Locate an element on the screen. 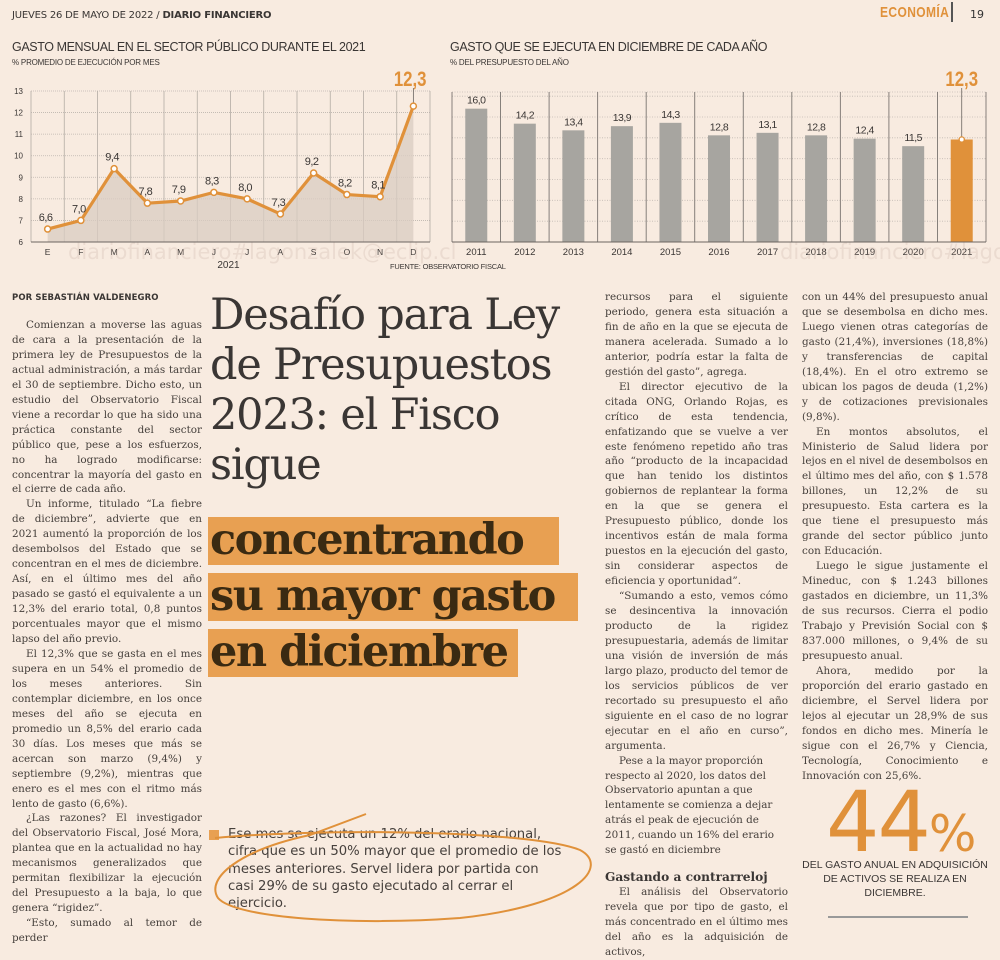  x-tick-label: 2018 is located at coordinates (816, 252).